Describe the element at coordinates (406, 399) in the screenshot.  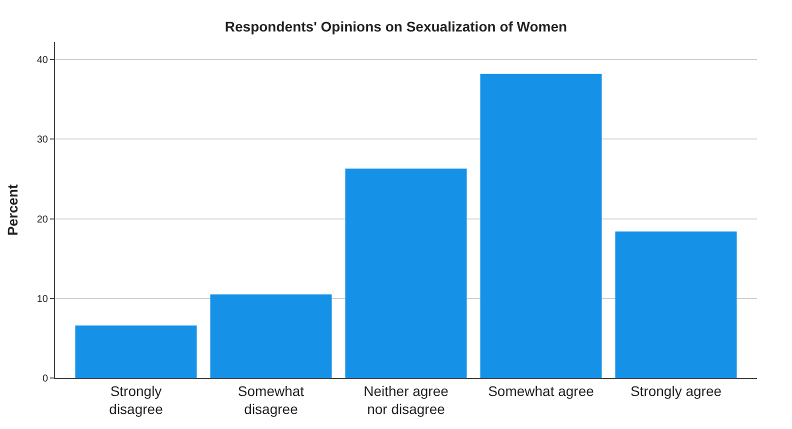
I see `x-tick-label: Neither agree nor disagree` at that location.